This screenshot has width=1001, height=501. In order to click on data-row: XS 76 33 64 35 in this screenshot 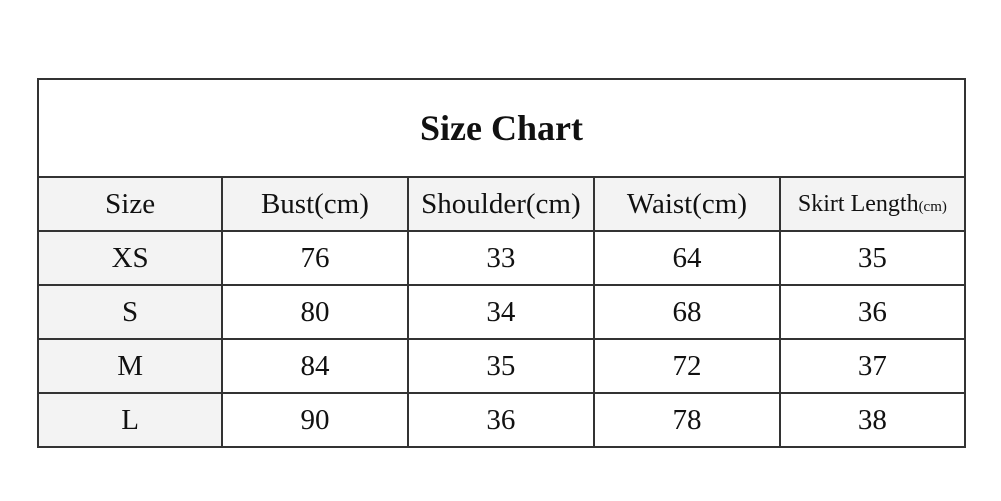, I will do `click(501, 258)`.